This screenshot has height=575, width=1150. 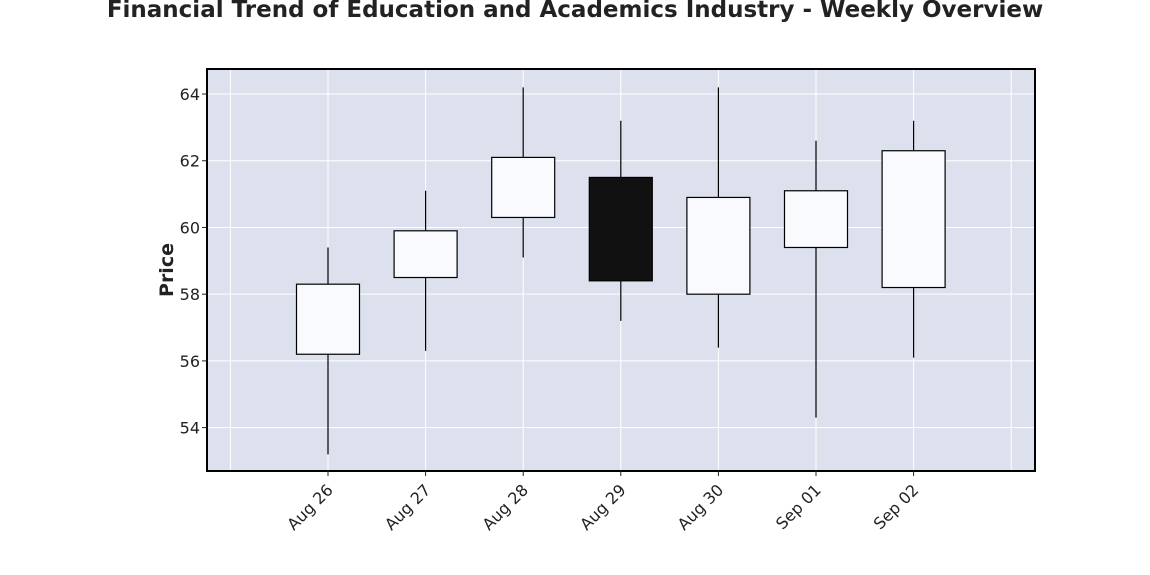 I want to click on x-tick-label: Aug 27, so click(x=408, y=507).